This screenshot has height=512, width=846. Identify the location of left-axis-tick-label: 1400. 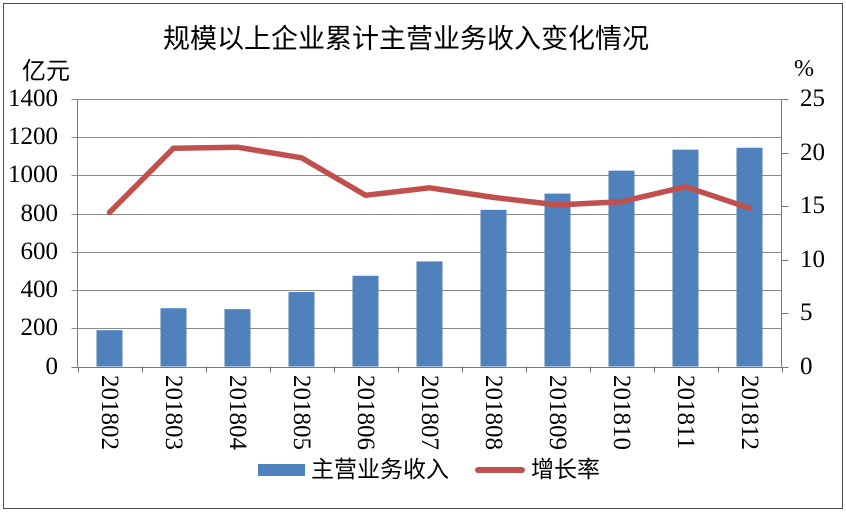
(33, 98).